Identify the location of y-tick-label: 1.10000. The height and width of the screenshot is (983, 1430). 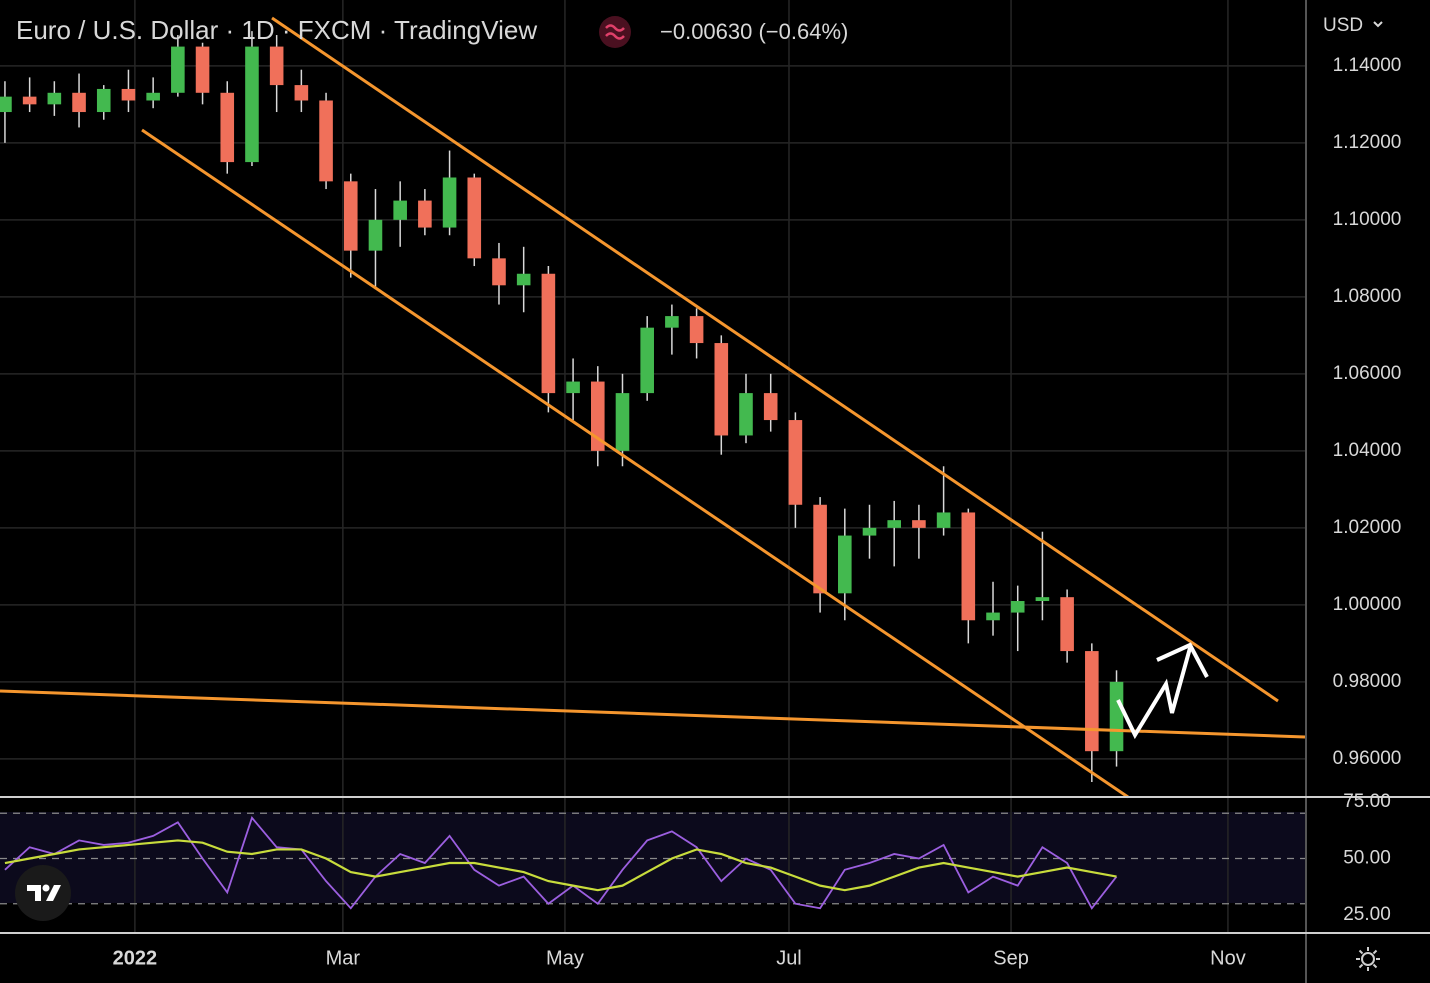
(1367, 219).